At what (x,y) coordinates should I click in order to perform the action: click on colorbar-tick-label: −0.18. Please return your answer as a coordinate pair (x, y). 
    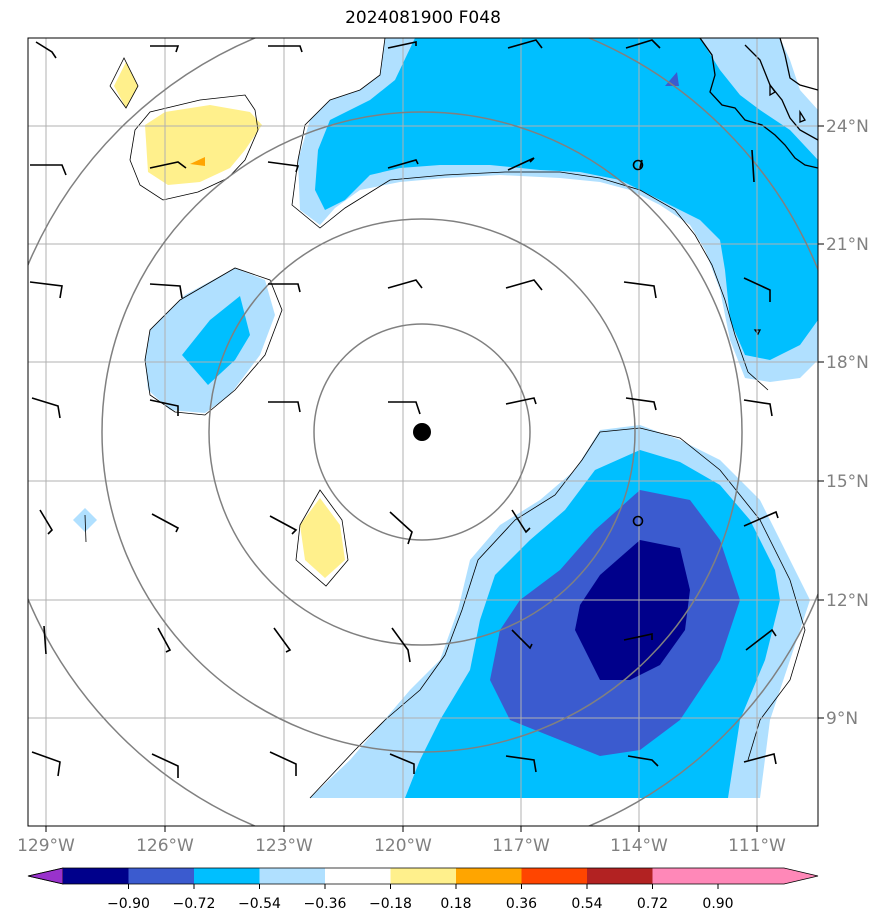
    Looking at the image, I should click on (390, 904).